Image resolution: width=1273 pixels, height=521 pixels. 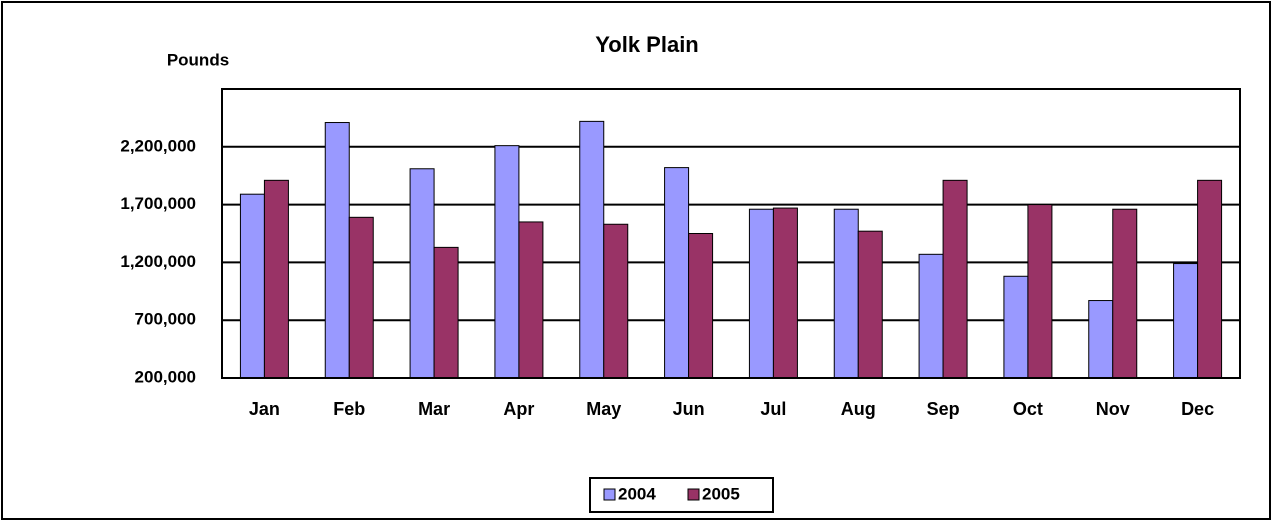 What do you see at coordinates (434, 409) in the screenshot?
I see `x-tick-label: Mar` at bounding box center [434, 409].